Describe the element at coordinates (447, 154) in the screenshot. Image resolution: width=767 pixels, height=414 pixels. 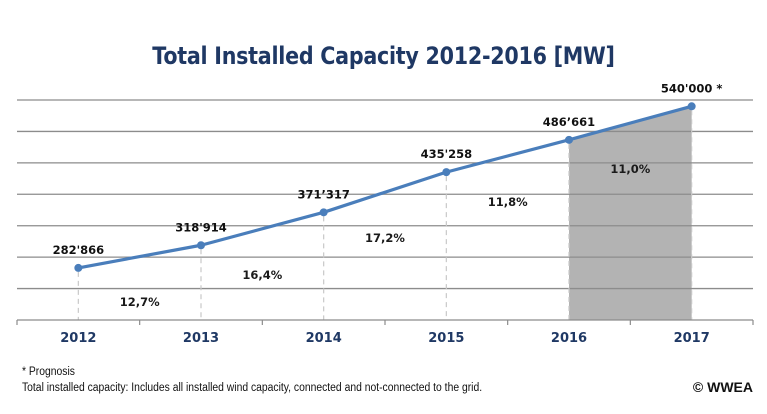
I see `value-label: 435'258` at that location.